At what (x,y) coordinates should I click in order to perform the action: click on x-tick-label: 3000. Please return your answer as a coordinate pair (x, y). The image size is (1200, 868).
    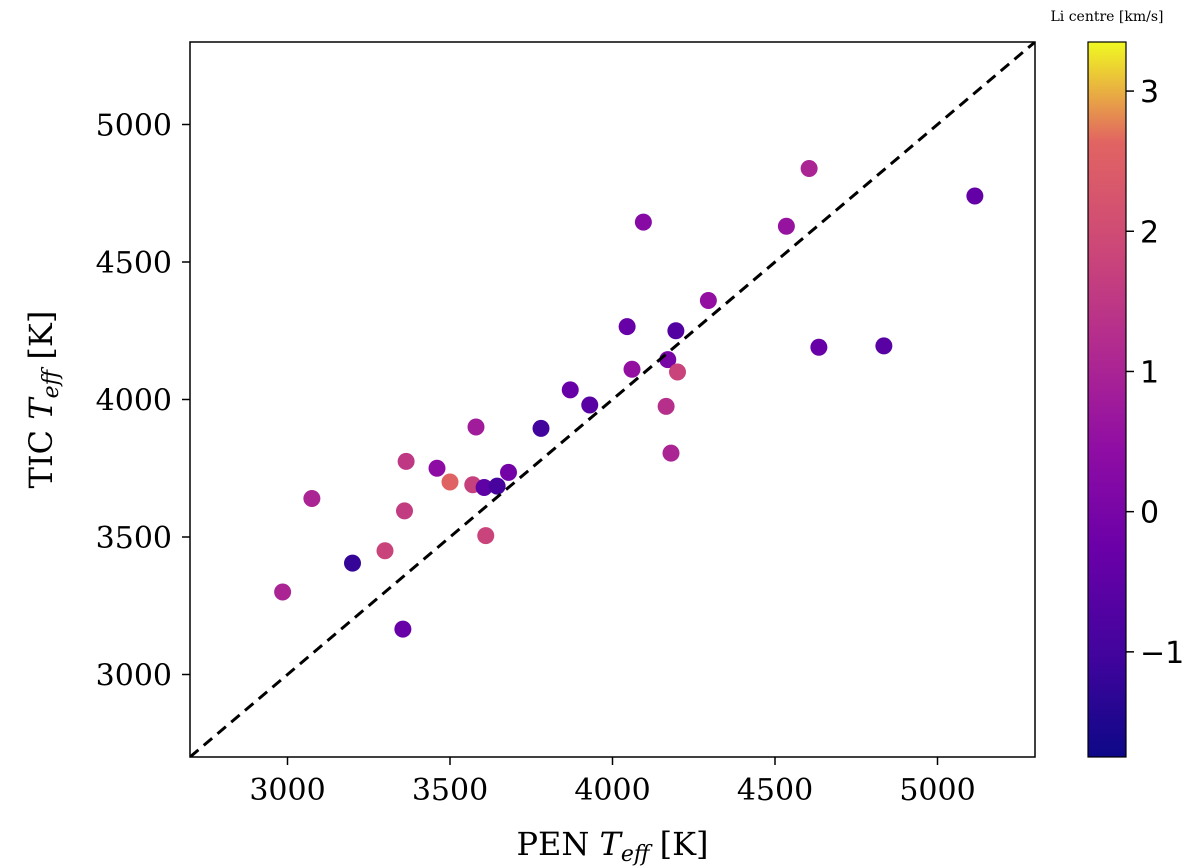
    Looking at the image, I should click on (287, 790).